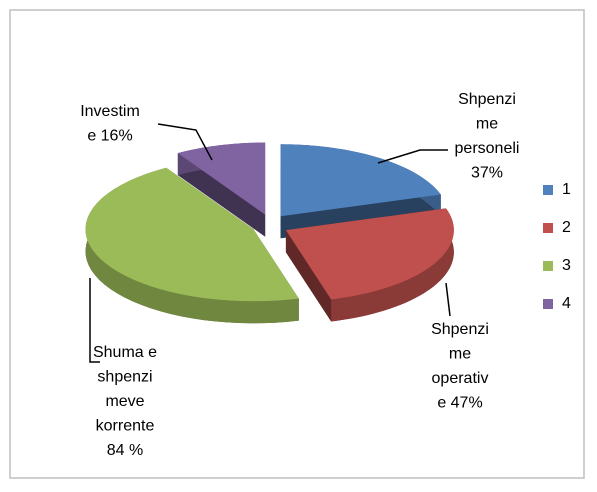 Image resolution: width=597 pixels, height=492 pixels. Describe the element at coordinates (487, 148) in the screenshot. I see `data-label: personeli` at that location.